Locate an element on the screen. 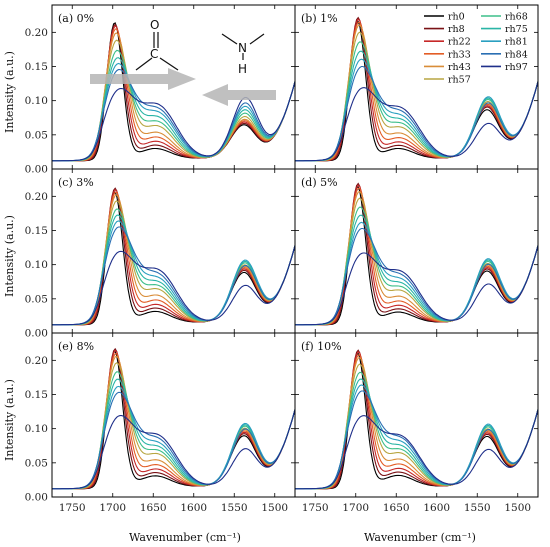 This screenshot has height=547, width=550. legend-label: rh33 is located at coordinates (459, 54).